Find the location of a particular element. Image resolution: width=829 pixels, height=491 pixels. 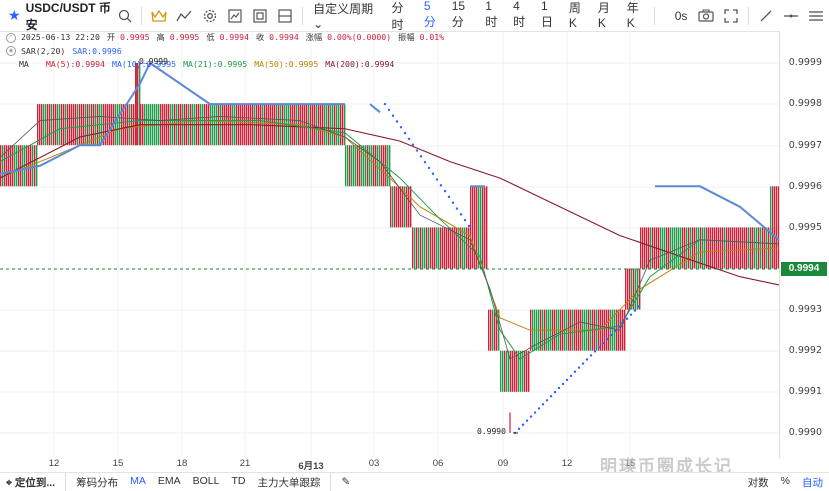

timeframe-1: 5分 is located at coordinates (429, 14).